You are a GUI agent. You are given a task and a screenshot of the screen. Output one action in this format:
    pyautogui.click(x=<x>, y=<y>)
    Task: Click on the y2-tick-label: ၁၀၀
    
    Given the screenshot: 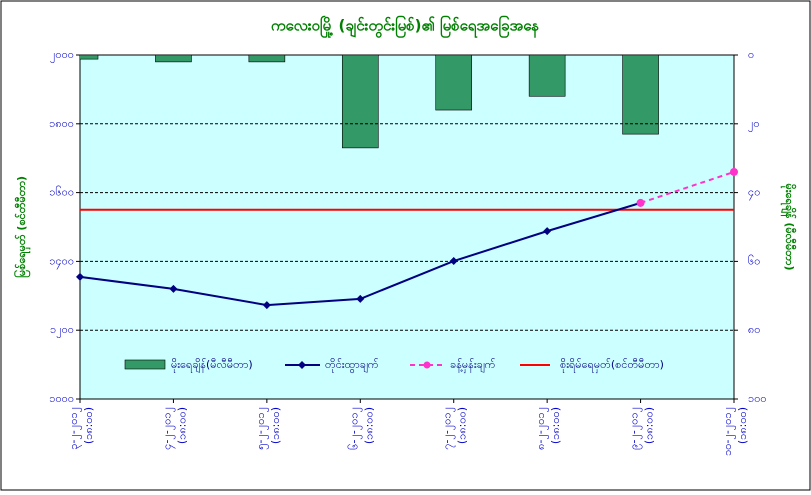 What is the action you would take?
    pyautogui.click(x=757, y=398)
    